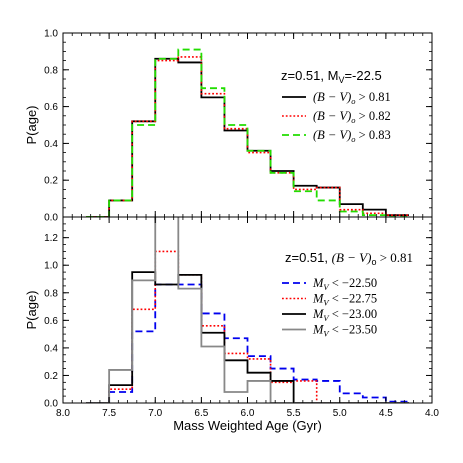 This screenshot has width=463, height=463. I want to click on x-tick-label: 4.0, so click(432, 413).